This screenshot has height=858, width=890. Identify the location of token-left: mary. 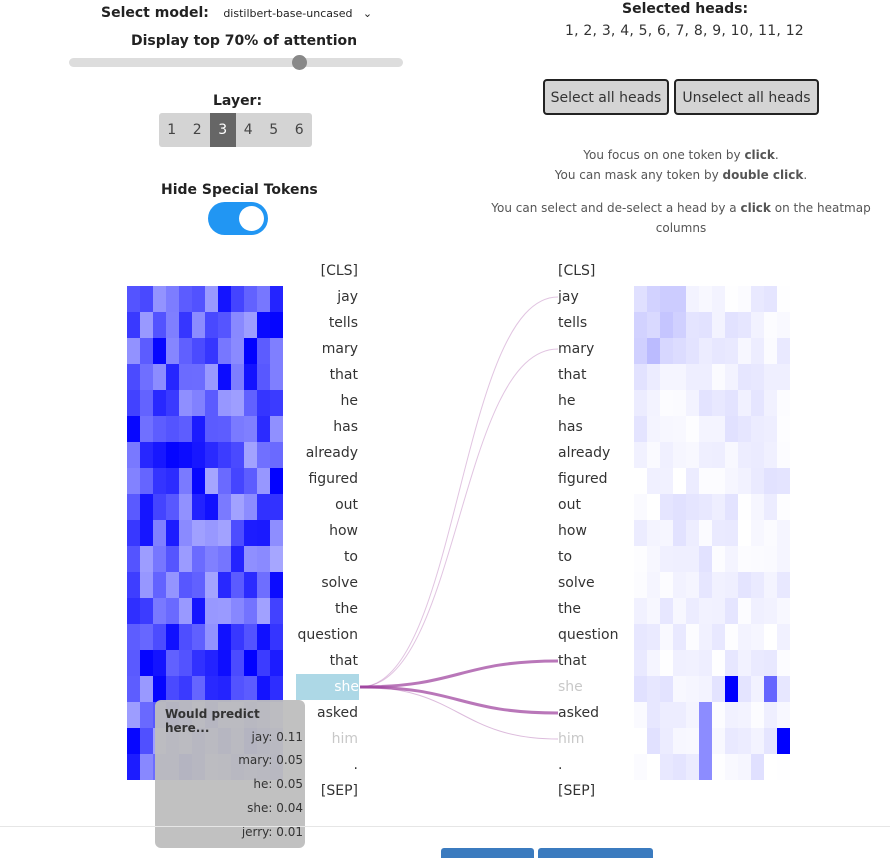
(339, 349).